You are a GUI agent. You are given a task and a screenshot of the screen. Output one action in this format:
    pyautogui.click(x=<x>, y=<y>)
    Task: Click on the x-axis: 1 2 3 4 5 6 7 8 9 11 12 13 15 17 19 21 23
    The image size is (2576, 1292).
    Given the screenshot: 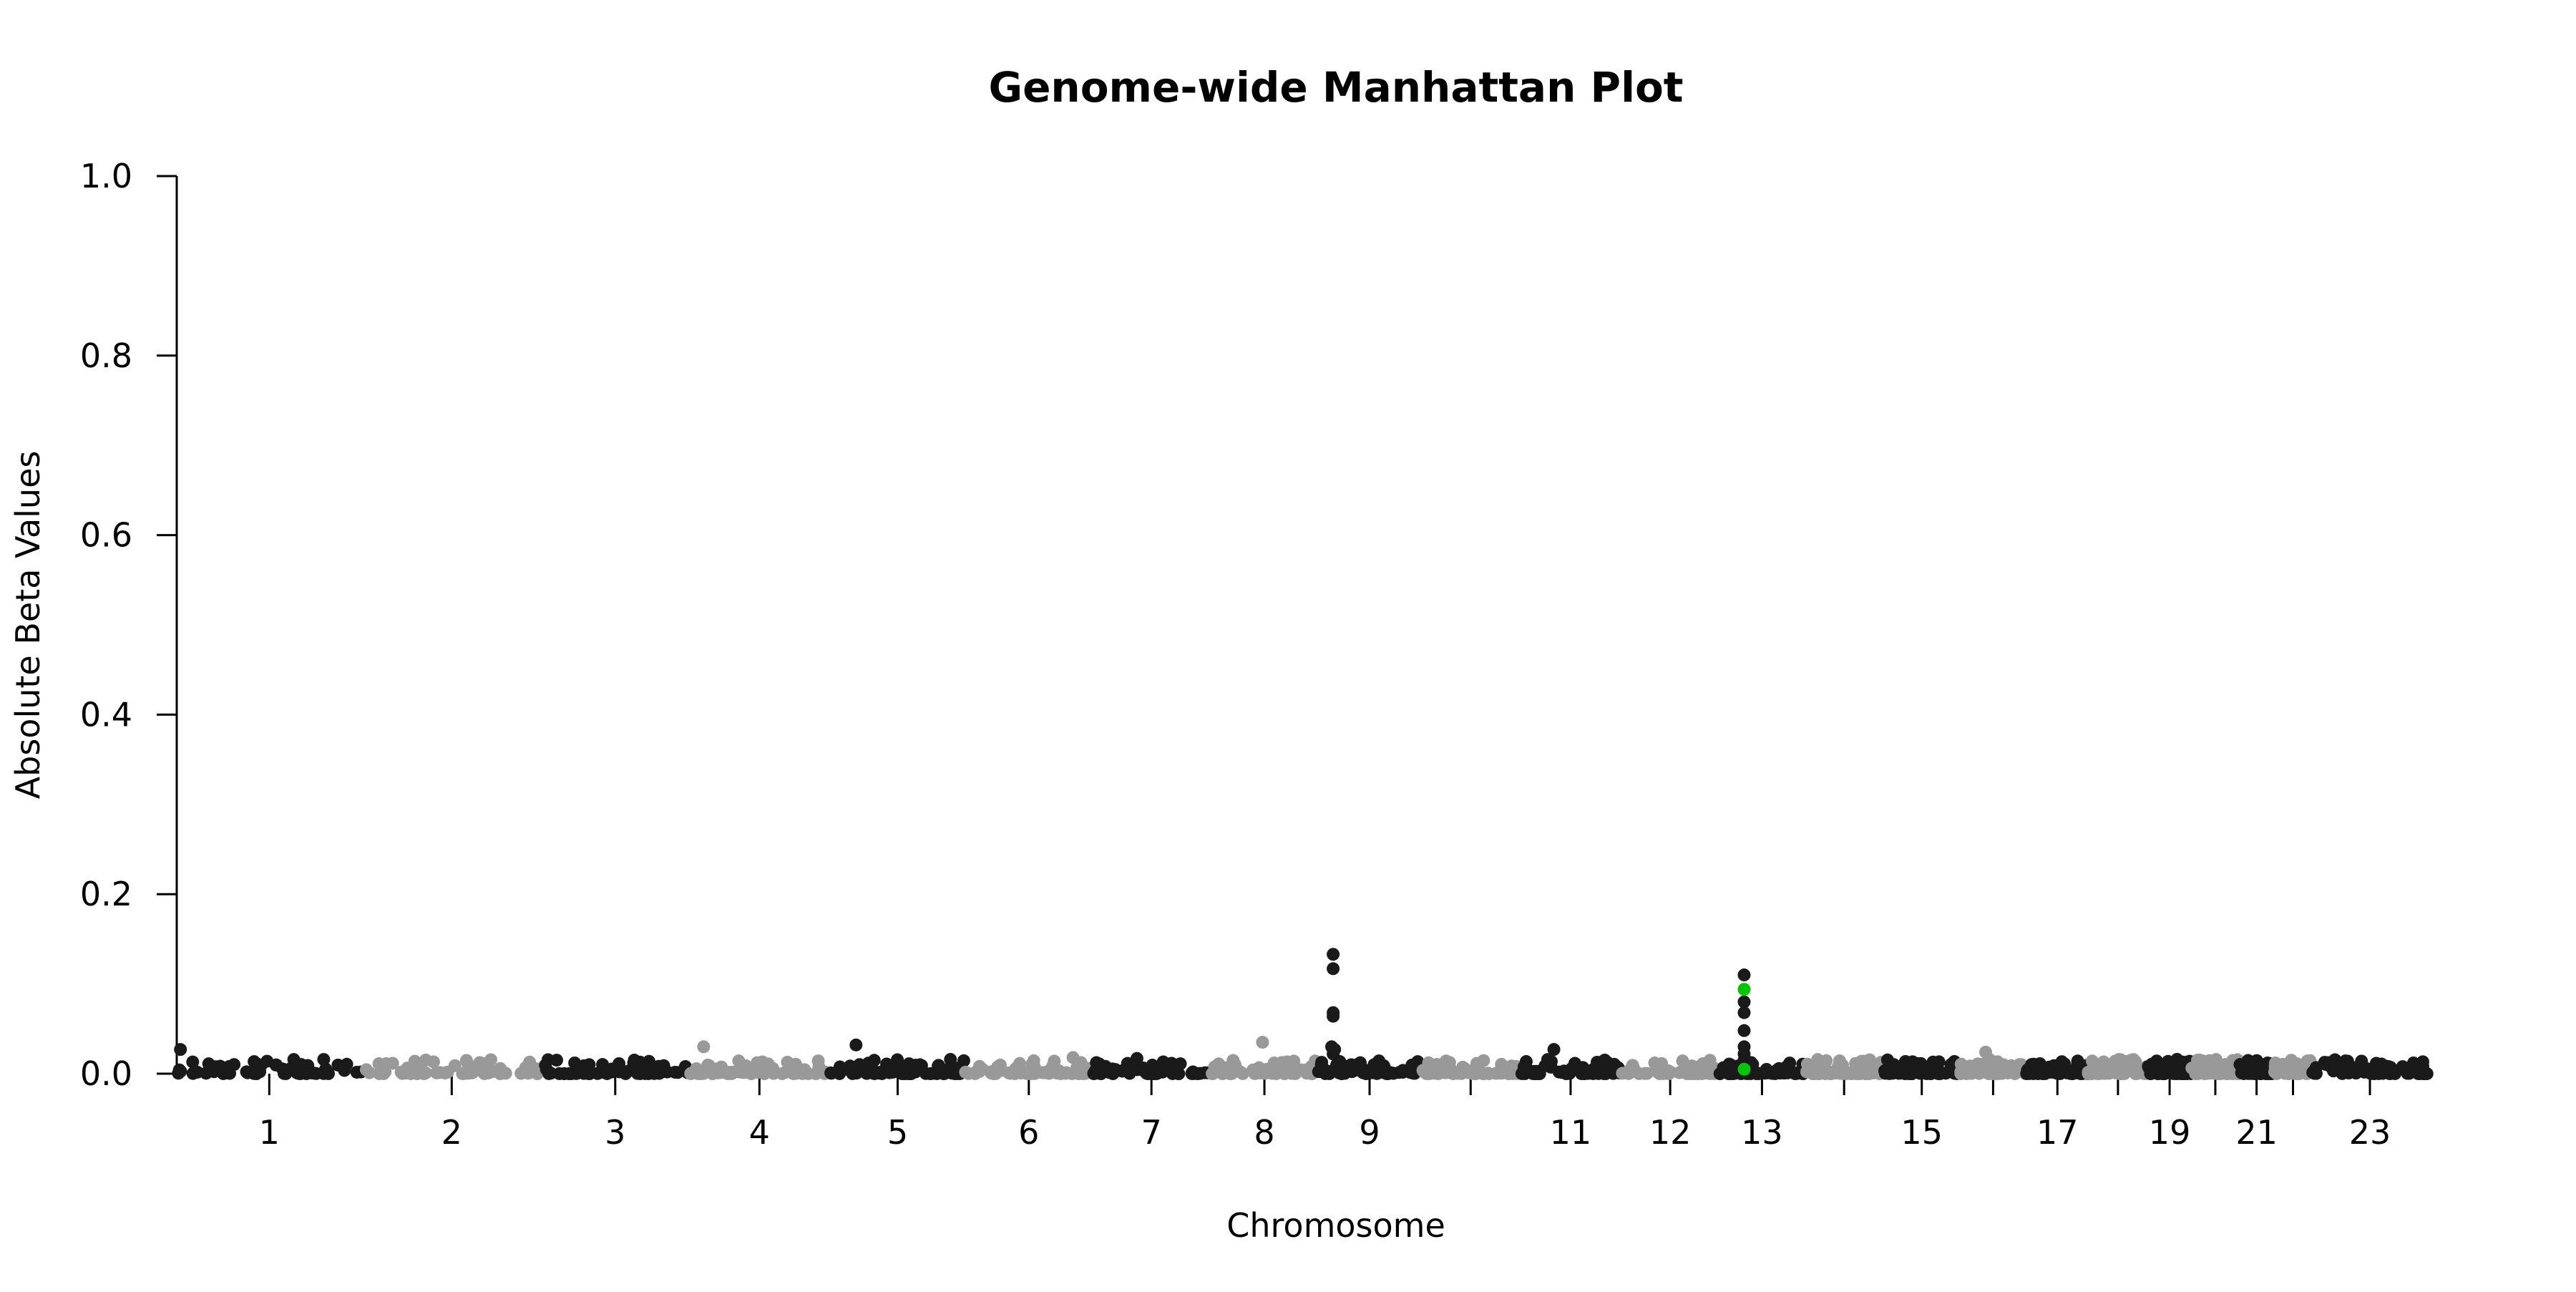 What is the action you would take?
    pyautogui.click(x=1325, y=1113)
    